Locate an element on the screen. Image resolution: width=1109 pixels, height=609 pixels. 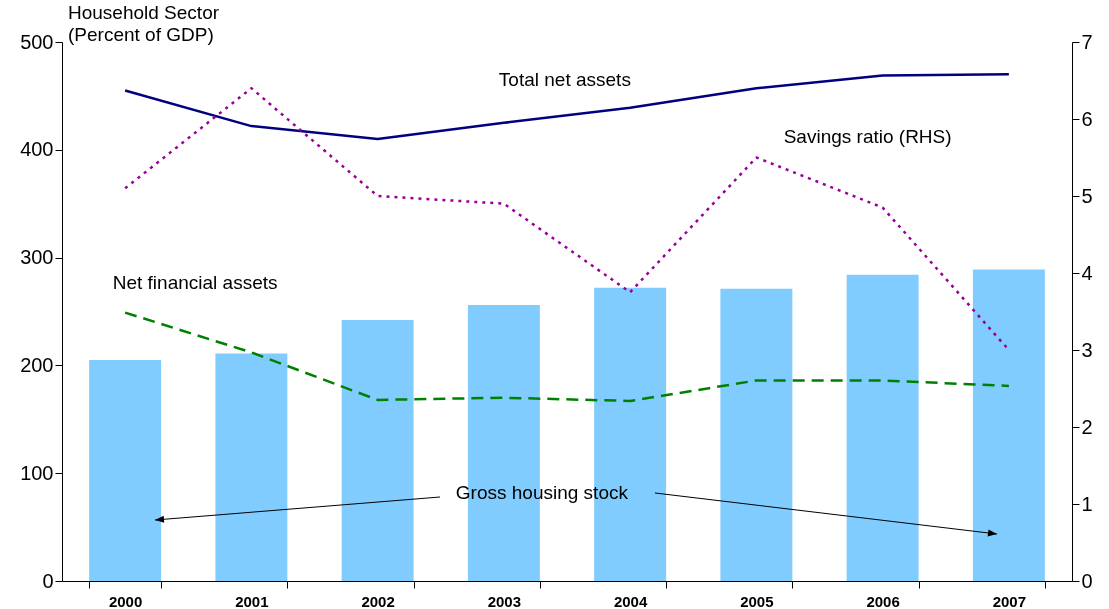
x-tick-label: 2003 is located at coordinates (504, 600).